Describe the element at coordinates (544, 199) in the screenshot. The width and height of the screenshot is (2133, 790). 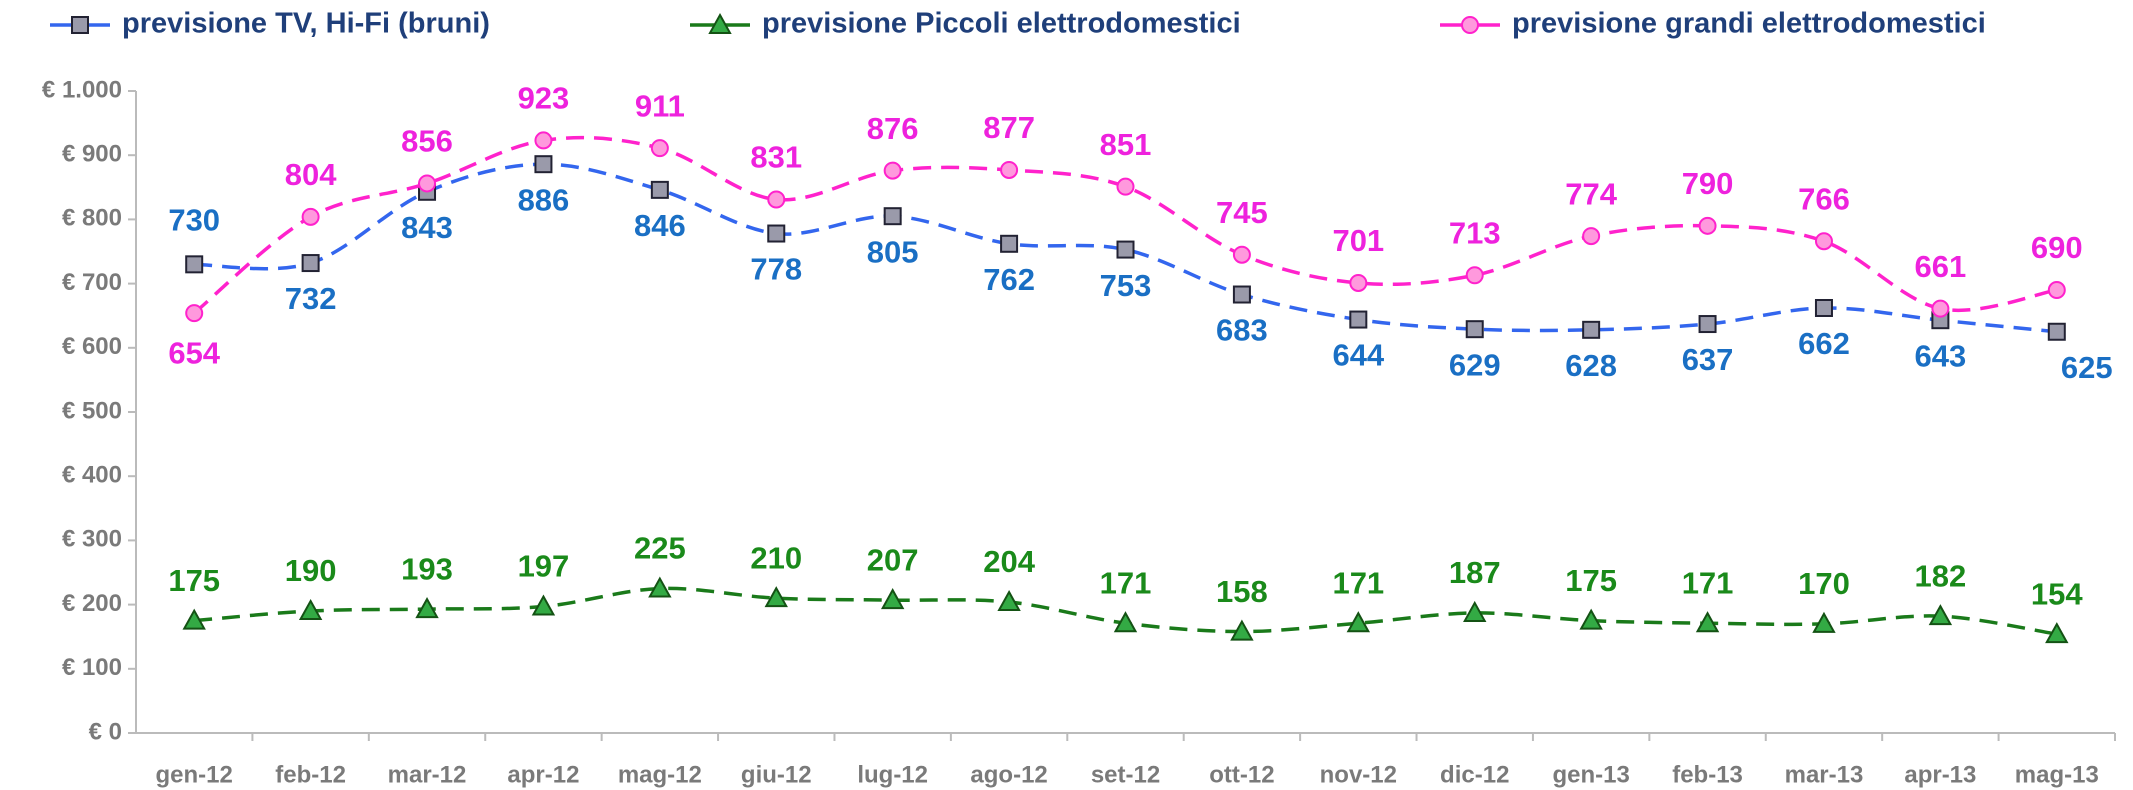
I see `data-label: 886` at that location.